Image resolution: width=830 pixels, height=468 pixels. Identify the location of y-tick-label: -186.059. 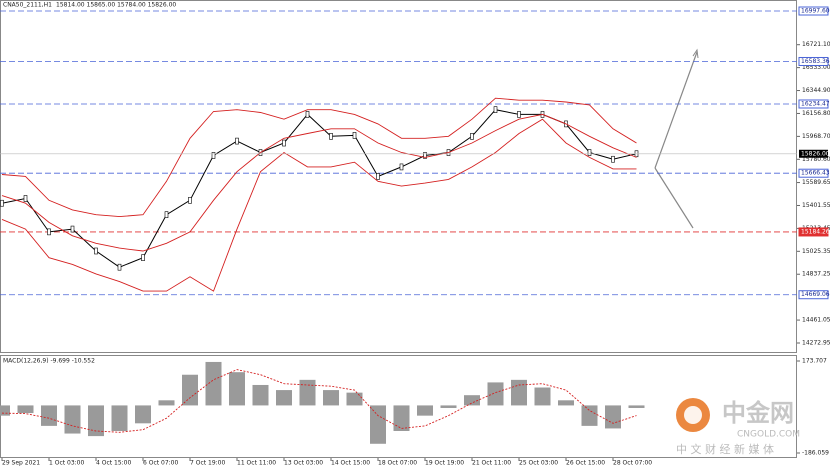
(815, 453).